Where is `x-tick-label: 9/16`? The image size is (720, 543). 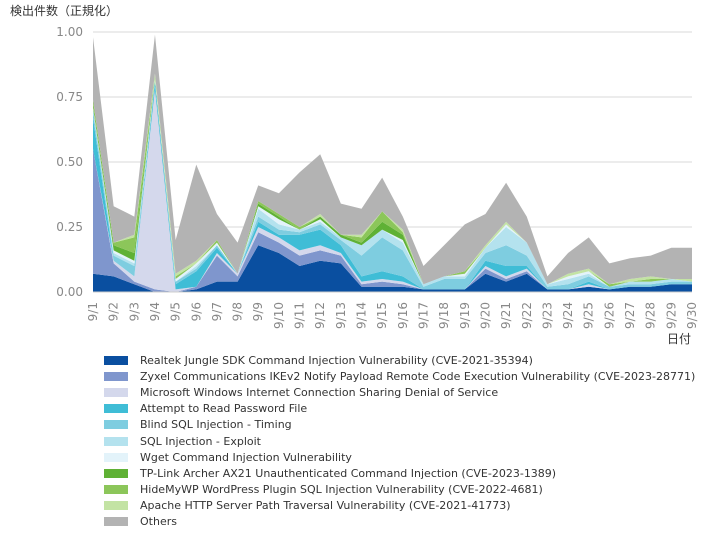
x-tick-label: 9/16 is located at coordinates (403, 315).